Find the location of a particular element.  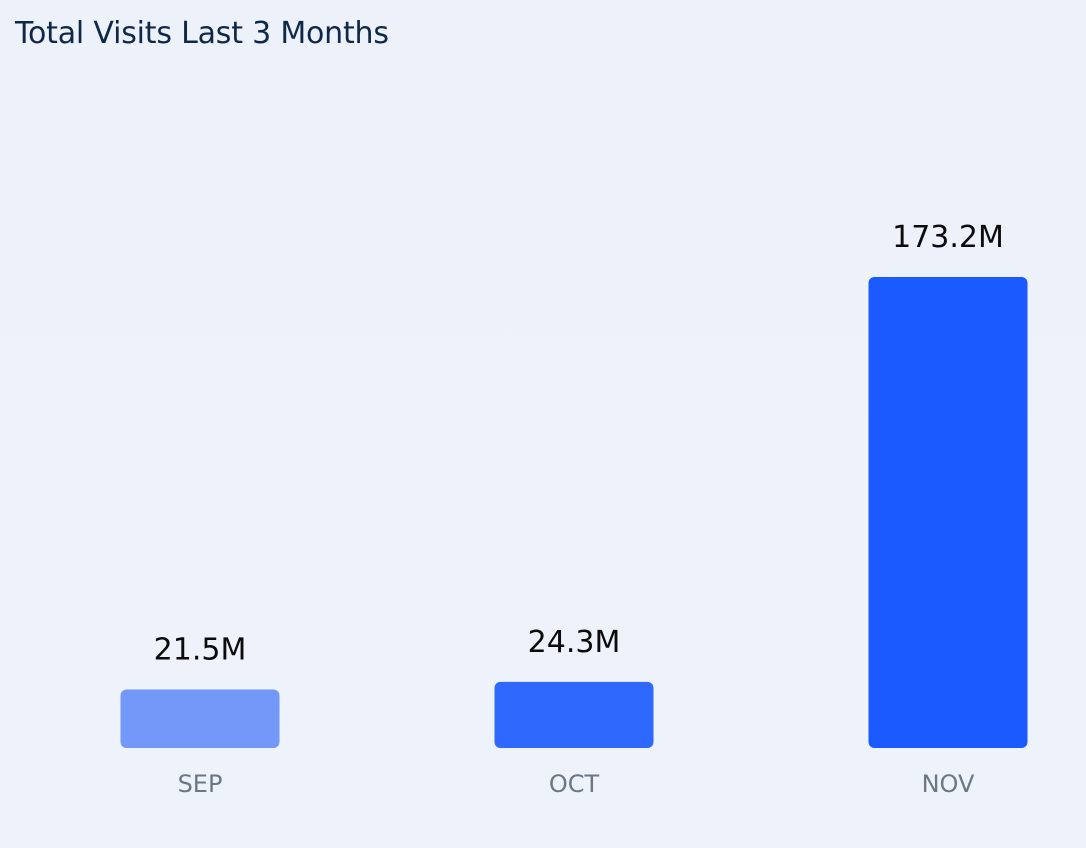

x-tick-label-oct: OCT is located at coordinates (574, 784).